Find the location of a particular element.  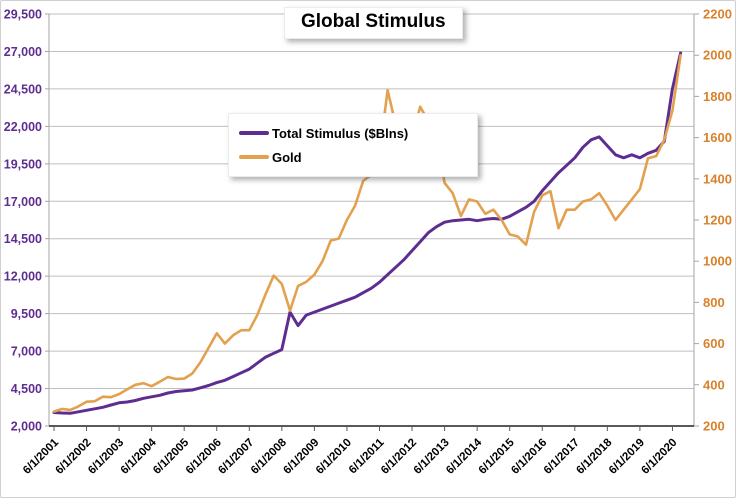

y-axis-label-left: 4,500 is located at coordinates (26, 389).